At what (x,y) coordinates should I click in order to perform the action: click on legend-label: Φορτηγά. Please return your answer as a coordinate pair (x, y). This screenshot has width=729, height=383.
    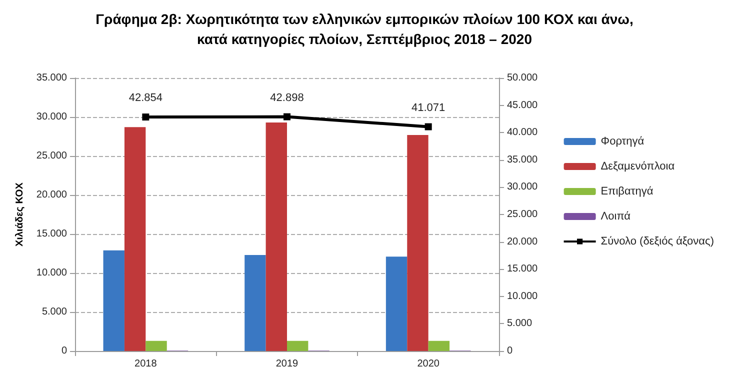
    Looking at the image, I should click on (622, 142).